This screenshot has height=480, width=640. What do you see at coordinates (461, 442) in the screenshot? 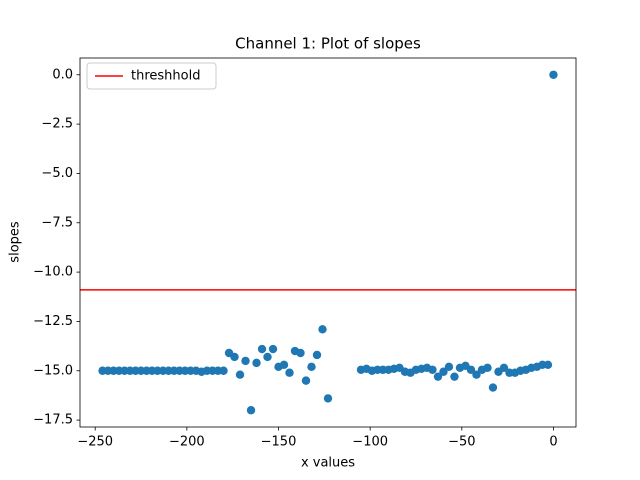
I see `x-tick-label: −50` at bounding box center [461, 442].